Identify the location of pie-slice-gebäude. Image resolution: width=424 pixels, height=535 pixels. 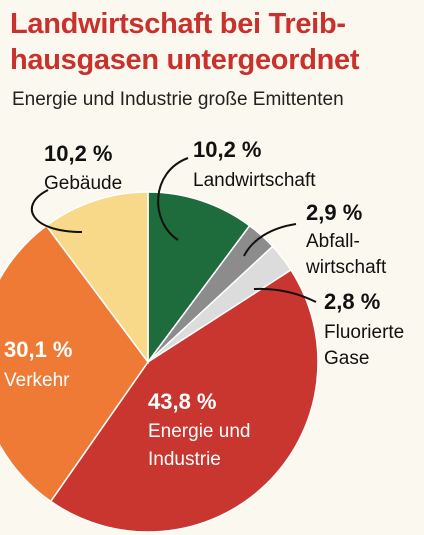
(97, 278).